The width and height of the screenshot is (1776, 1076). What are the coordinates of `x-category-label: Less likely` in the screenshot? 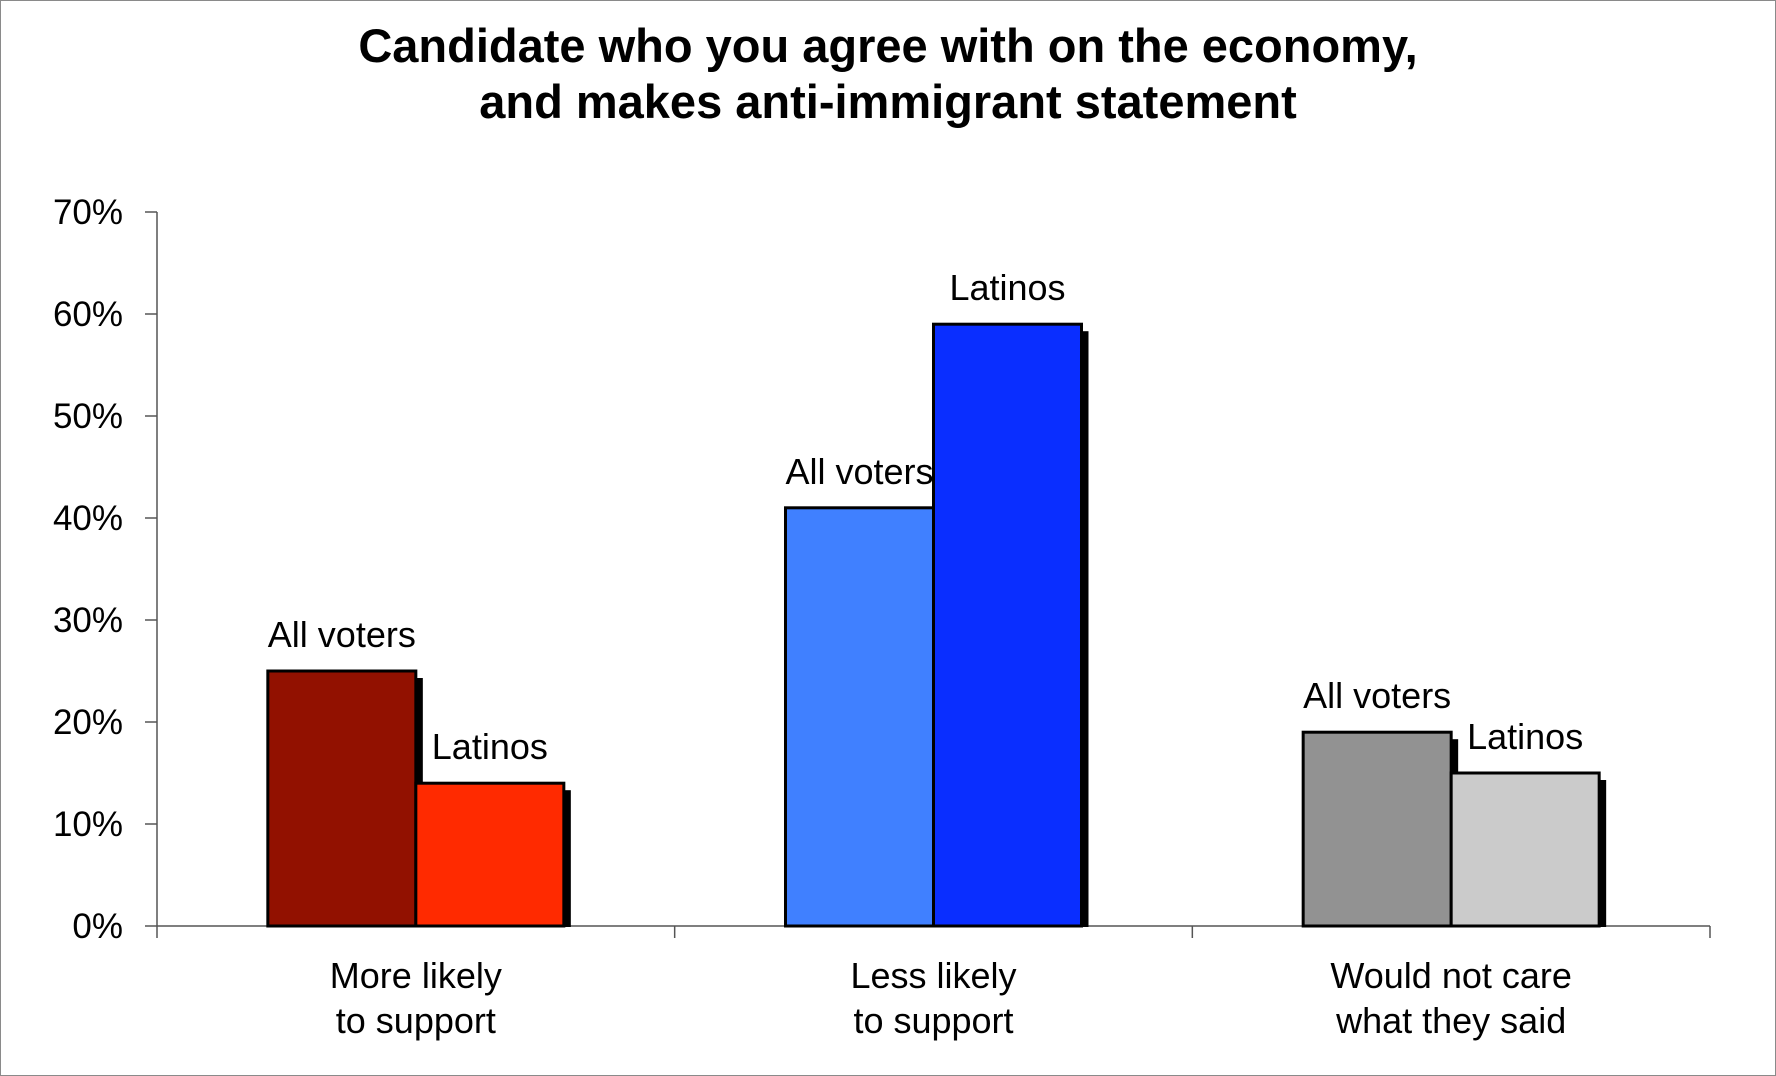 It's located at (933, 975).